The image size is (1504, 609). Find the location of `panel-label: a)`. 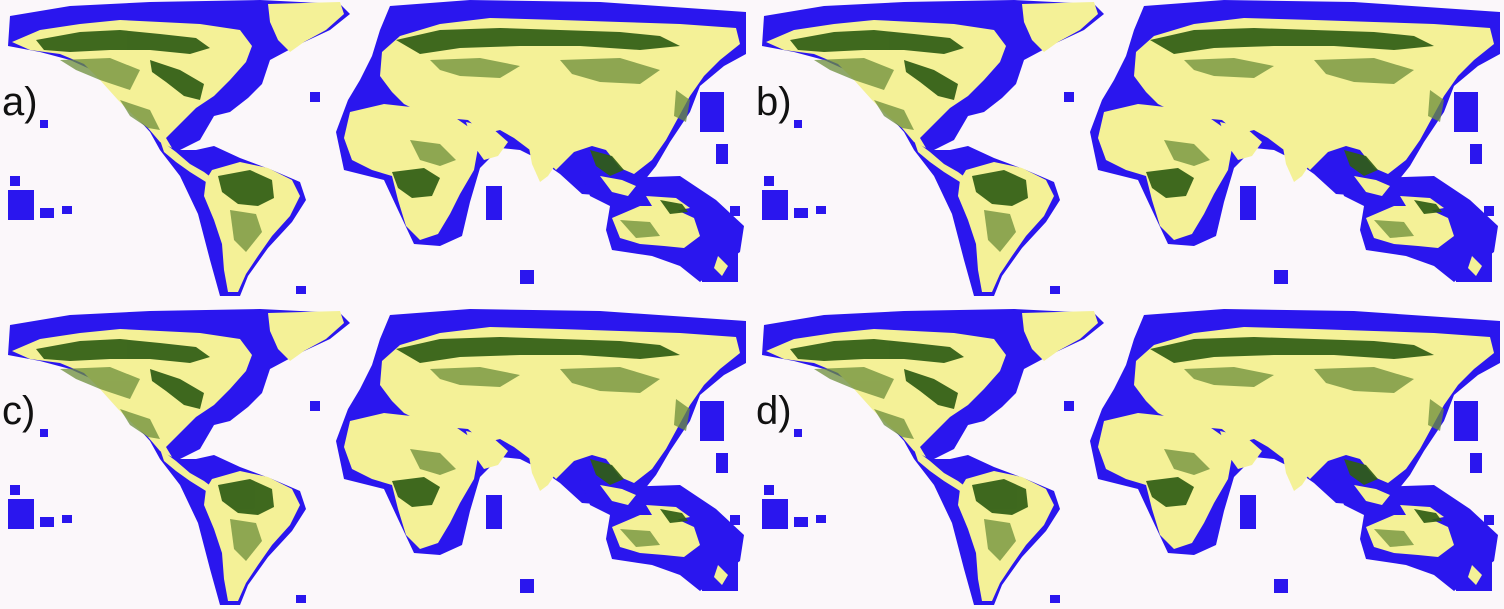

panel-label: a) is located at coordinates (20, 102).